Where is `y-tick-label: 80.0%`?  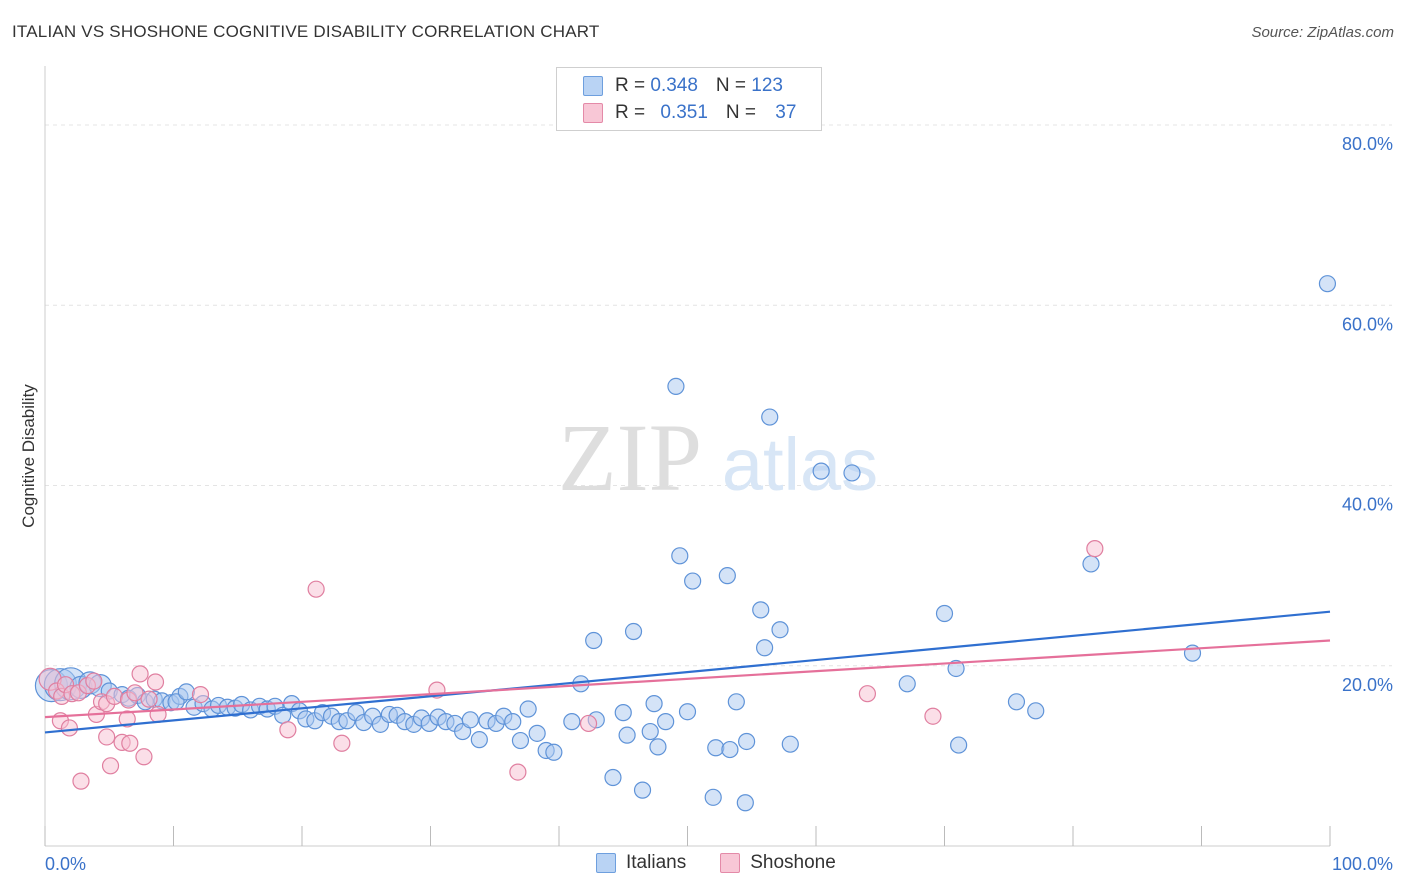
y-tick-label: 80.0% is located at coordinates (1367, 144).